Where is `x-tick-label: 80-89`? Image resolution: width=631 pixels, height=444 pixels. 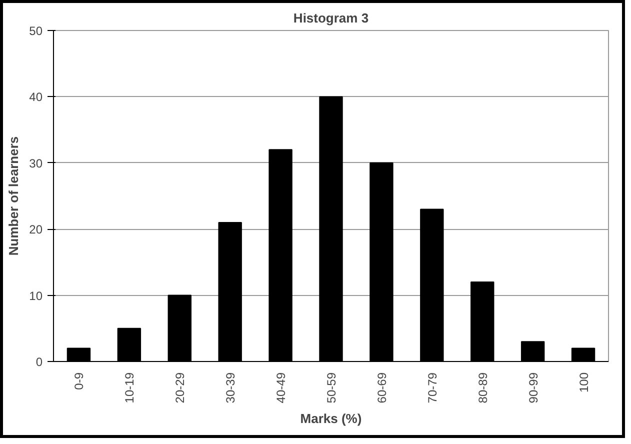 x-tick-label: 80-89 is located at coordinates (483, 388).